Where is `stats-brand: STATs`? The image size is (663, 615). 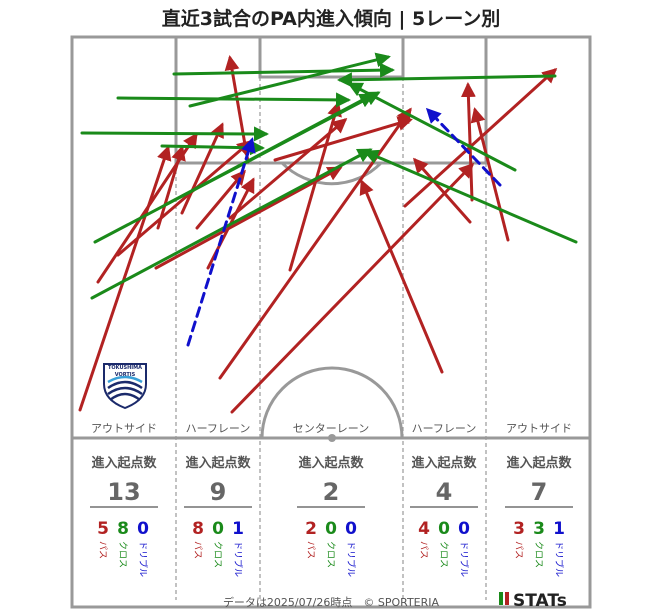
stats-brand: STATs is located at coordinates (533, 601).